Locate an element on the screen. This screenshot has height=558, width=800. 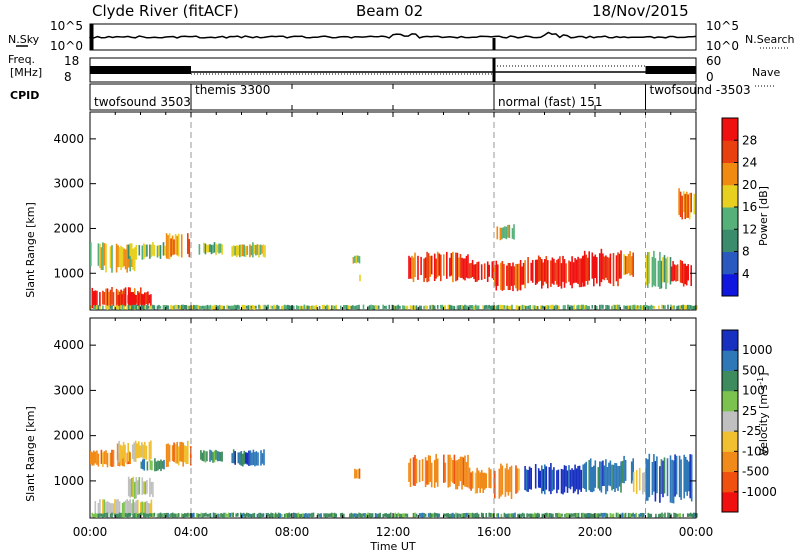
velocity-colorbar: -1000 -500 -100 -25 25 100 500 1000 is located at coordinates (749, 421).